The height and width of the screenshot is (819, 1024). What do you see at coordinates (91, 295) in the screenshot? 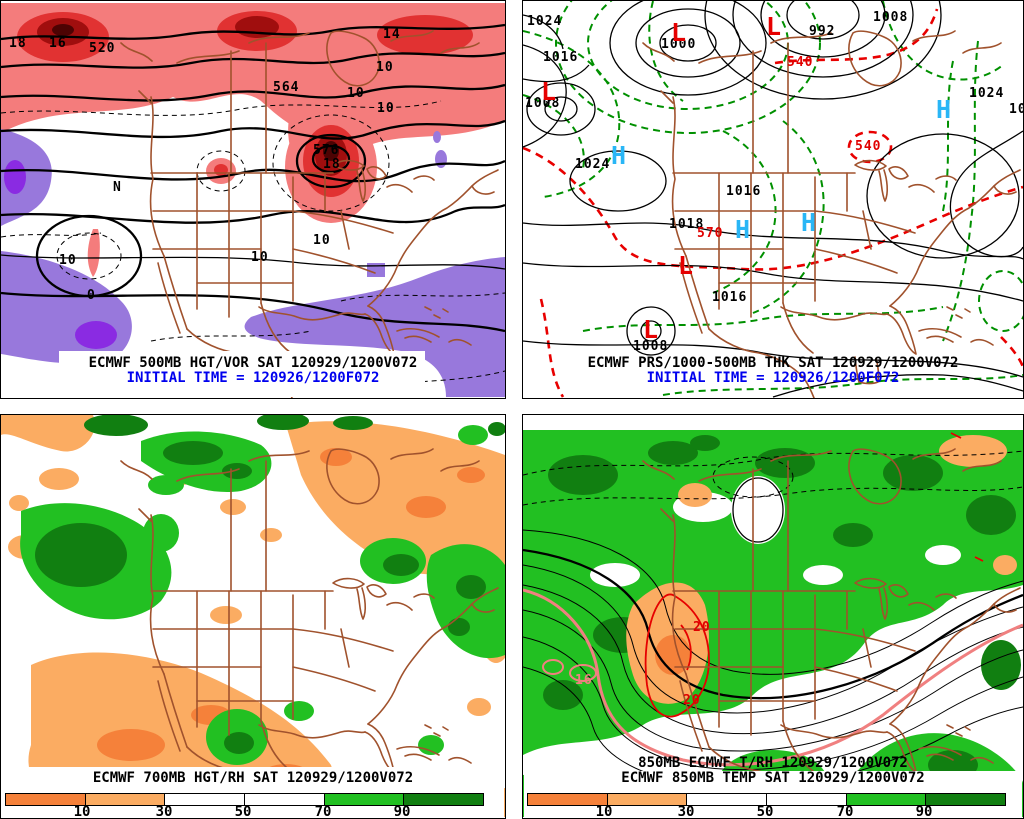
I see `contour-label: 0` at bounding box center [91, 295].